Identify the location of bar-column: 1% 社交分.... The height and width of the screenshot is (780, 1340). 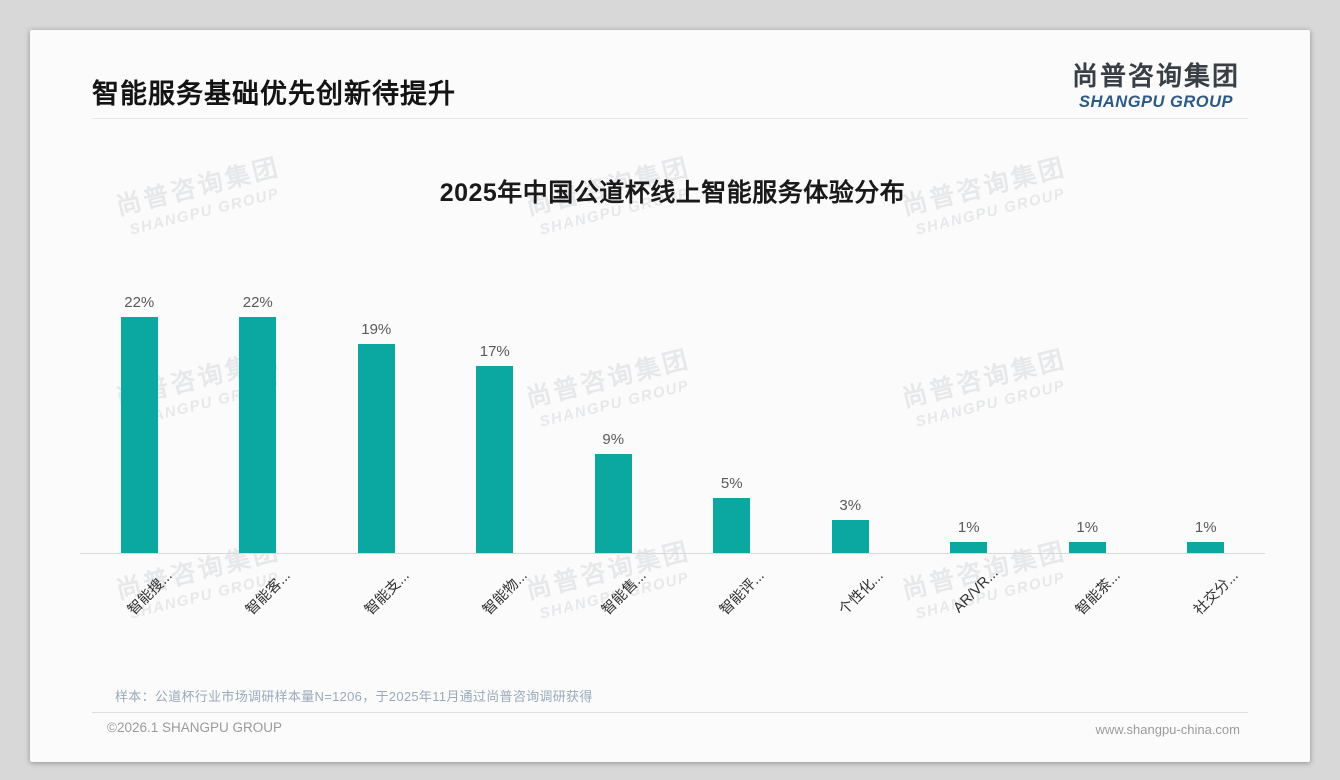
(1206, 456).